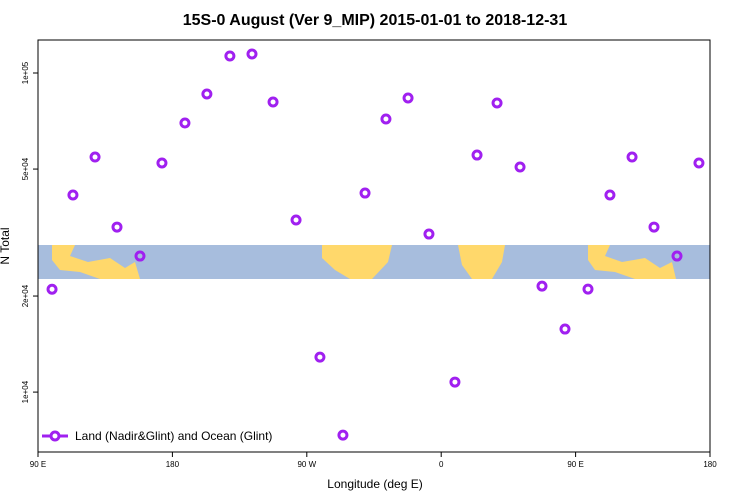 The width and height of the screenshot is (750, 500). I want to click on x-tick-label: 0, so click(441, 464).